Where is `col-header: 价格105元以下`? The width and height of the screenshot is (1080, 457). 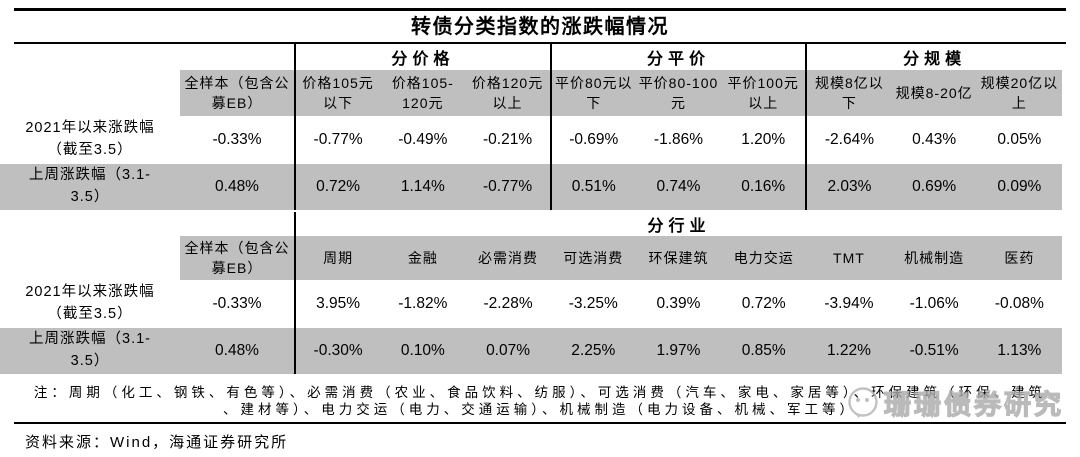 col-header: 价格105元以下 is located at coordinates (337, 93).